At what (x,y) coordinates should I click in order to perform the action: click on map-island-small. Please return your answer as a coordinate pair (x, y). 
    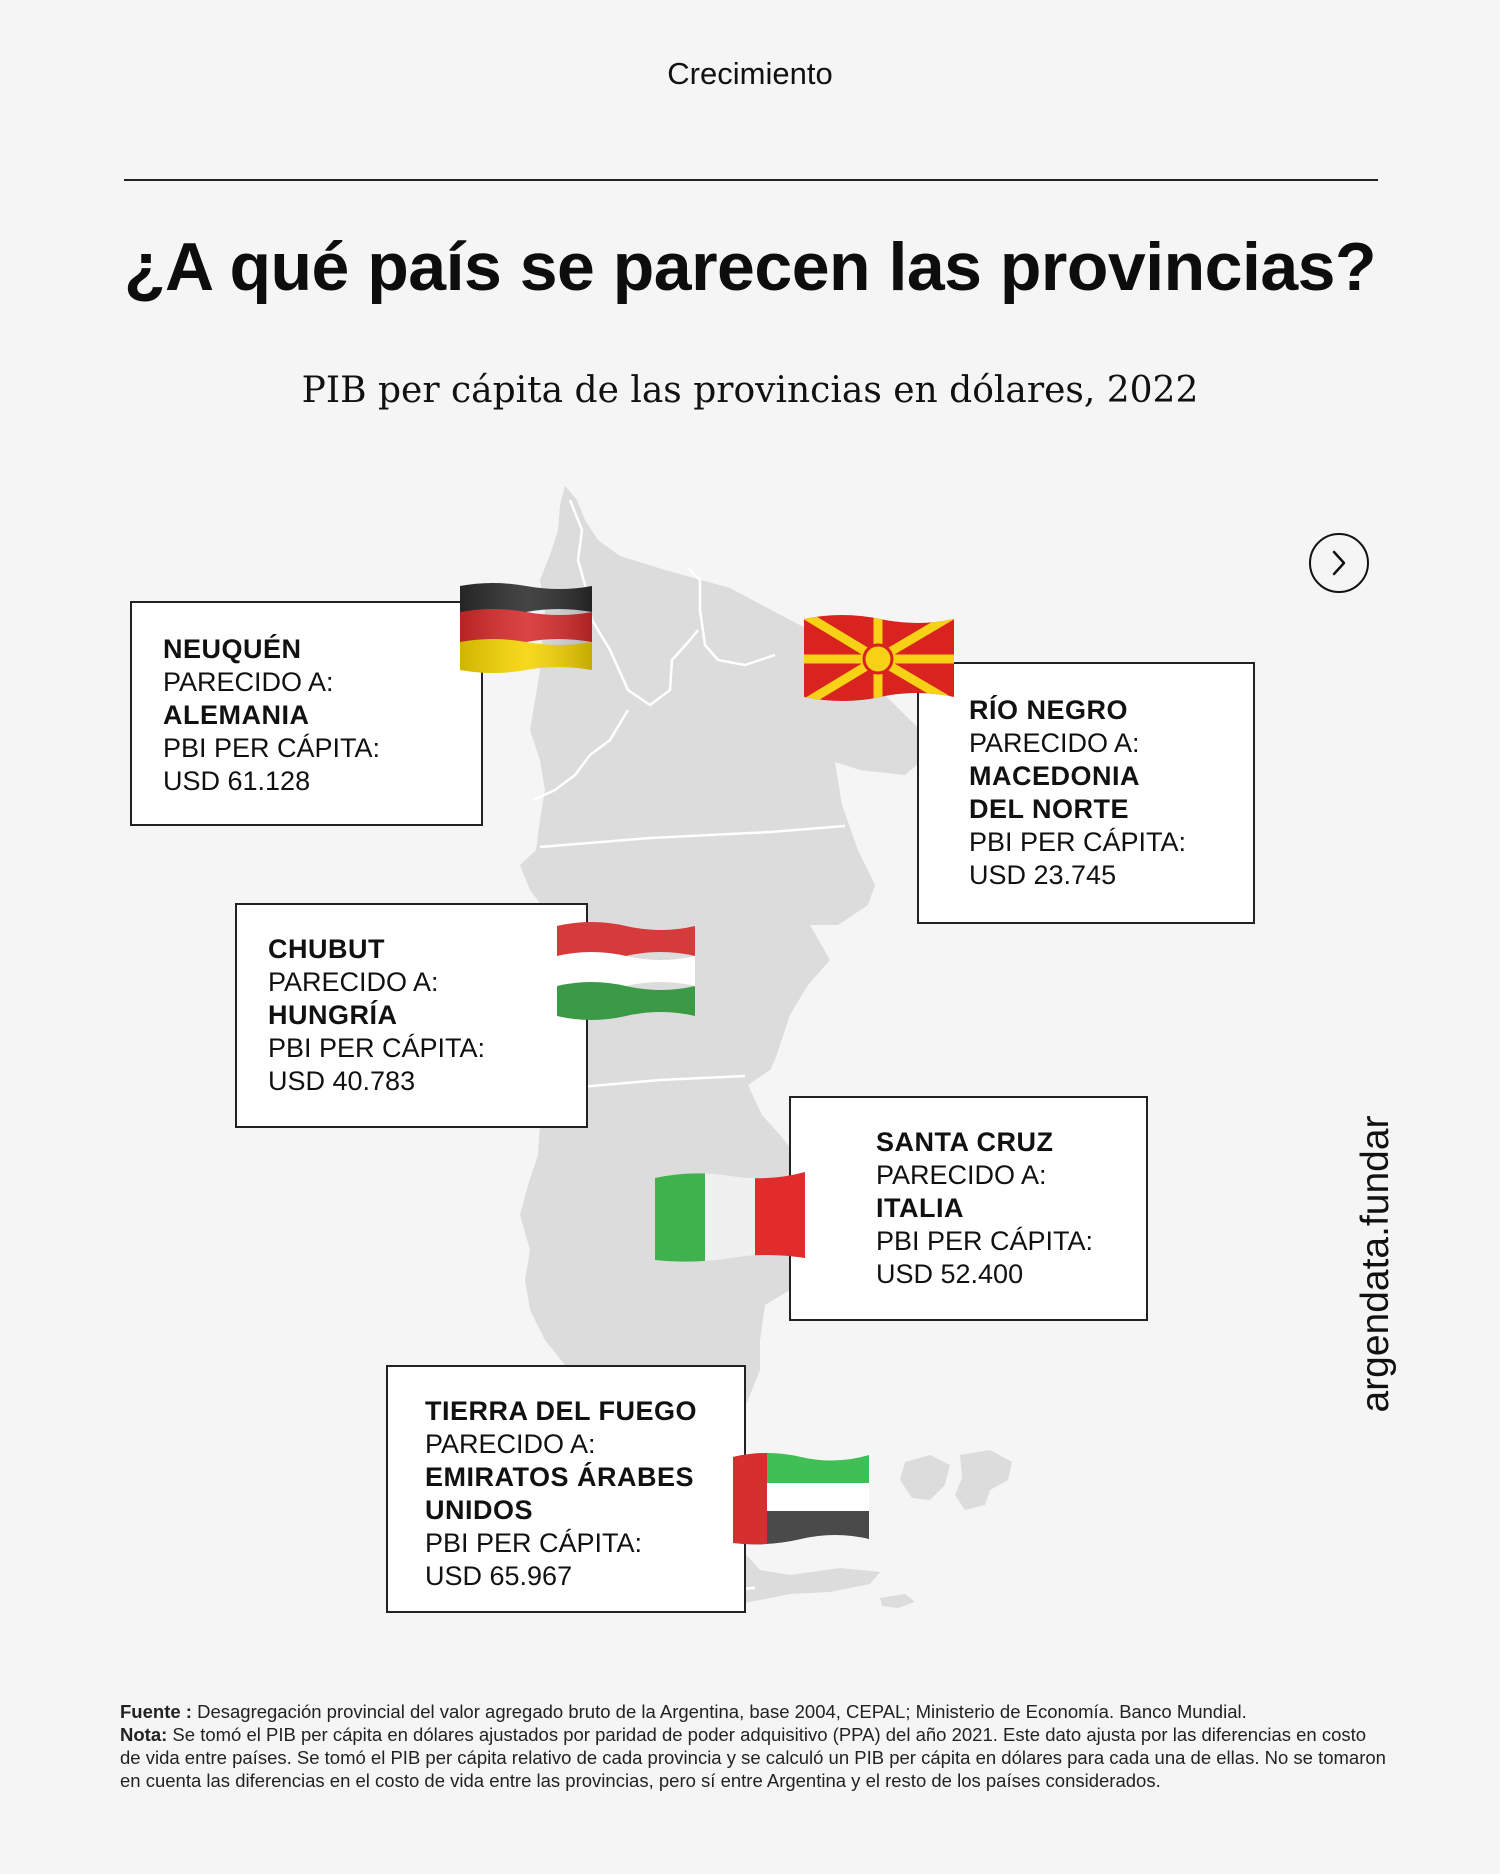
    Looking at the image, I should click on (897, 1601).